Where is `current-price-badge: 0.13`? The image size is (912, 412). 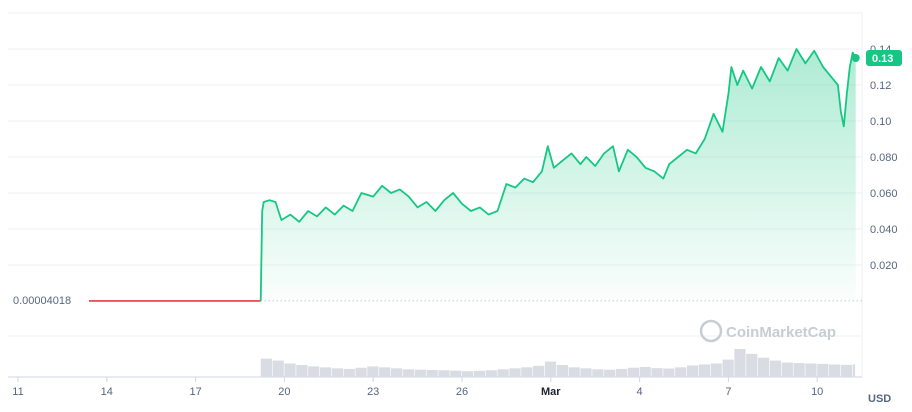
current-price-badge: 0.13 is located at coordinates (884, 58).